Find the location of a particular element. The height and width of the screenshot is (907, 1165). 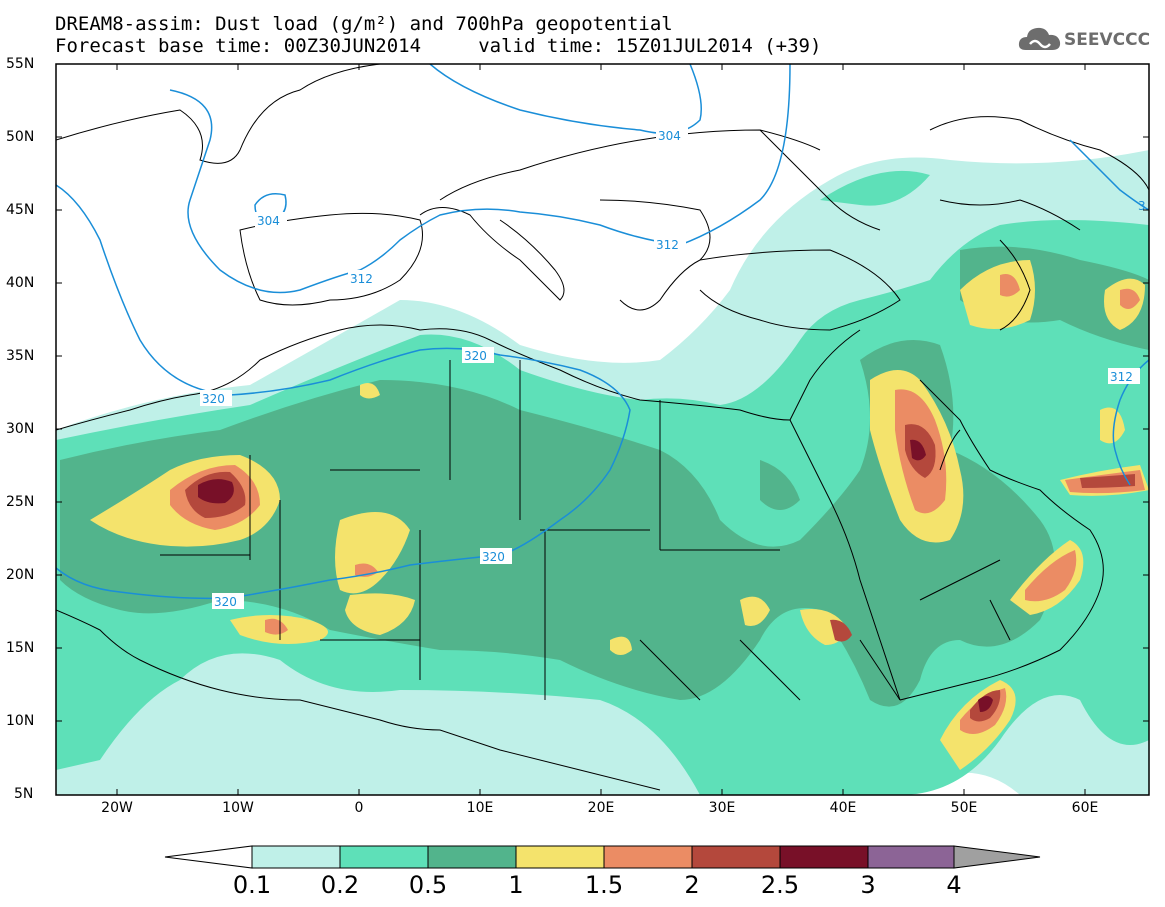

lon-label: 40E is located at coordinates (843, 808).